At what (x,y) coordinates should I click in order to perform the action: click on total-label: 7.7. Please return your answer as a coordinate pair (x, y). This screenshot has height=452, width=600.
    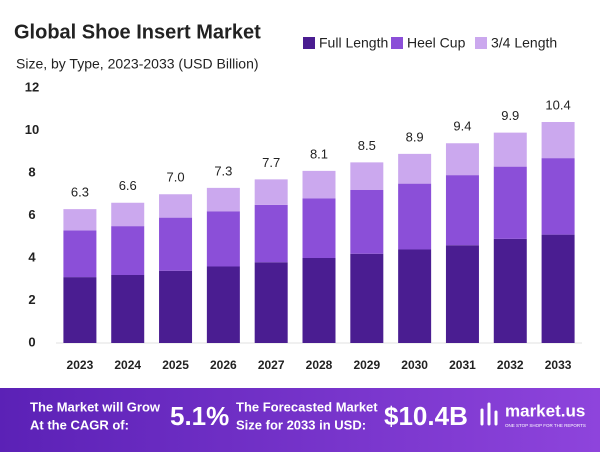
    Looking at the image, I should click on (271, 162).